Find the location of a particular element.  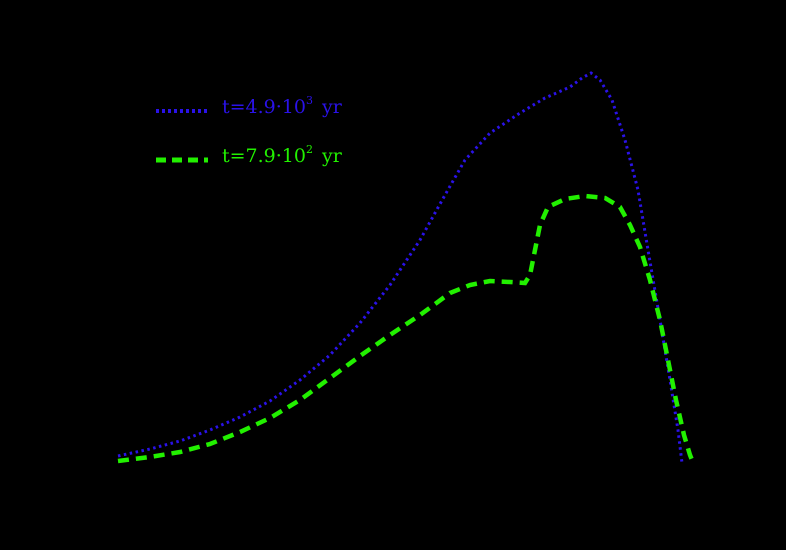

legend: t=4.9·103 yr t=7.9·102 yr is located at coordinates (249, 130).